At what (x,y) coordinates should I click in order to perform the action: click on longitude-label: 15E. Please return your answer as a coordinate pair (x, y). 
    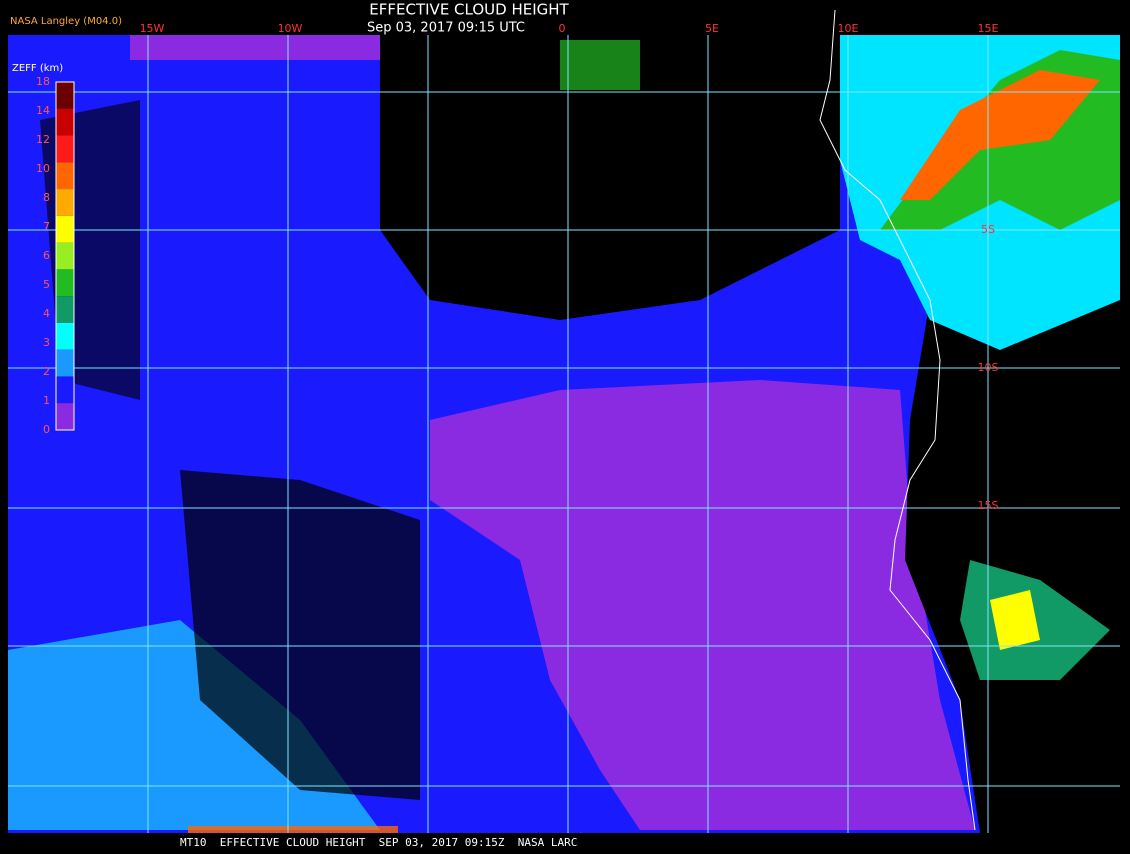
    Looking at the image, I should click on (988, 28).